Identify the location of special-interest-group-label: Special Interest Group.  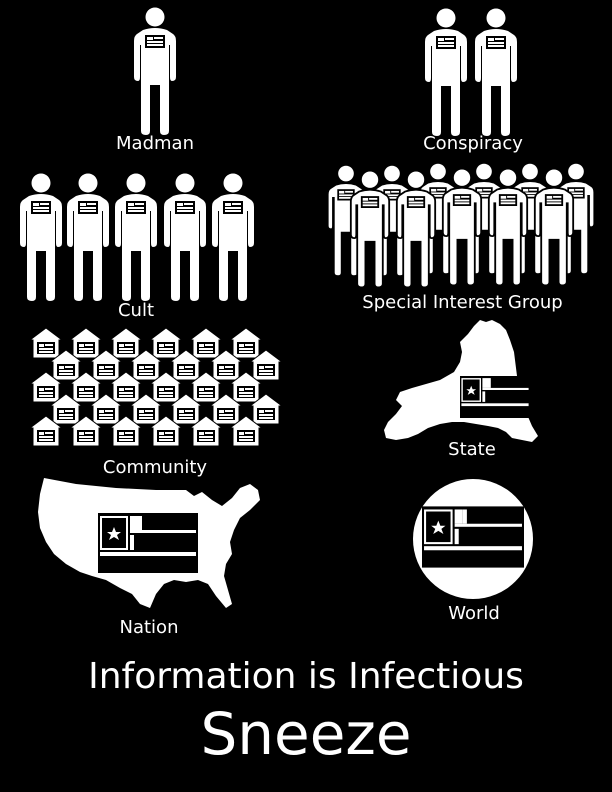
(462, 302).